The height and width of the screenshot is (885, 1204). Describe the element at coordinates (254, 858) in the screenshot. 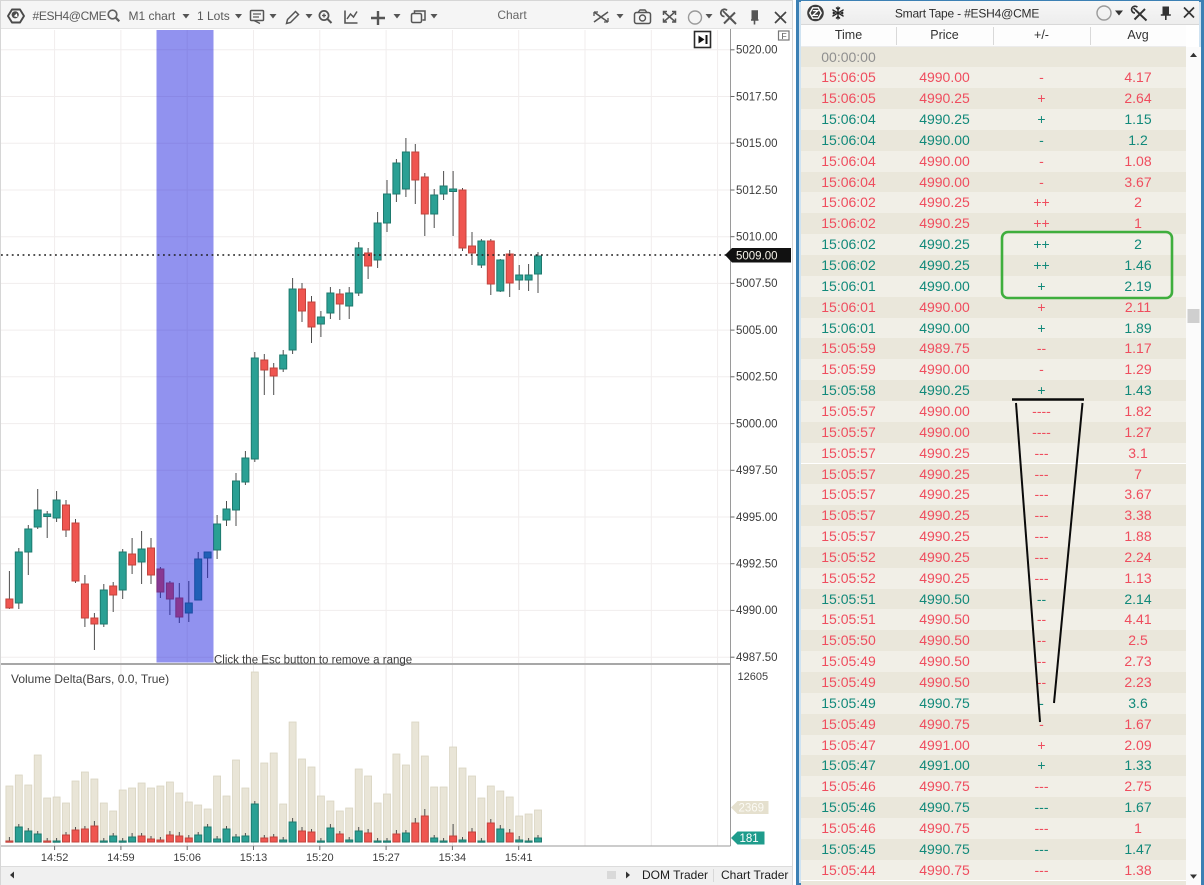

I see `svg-text: 15:13` at that location.